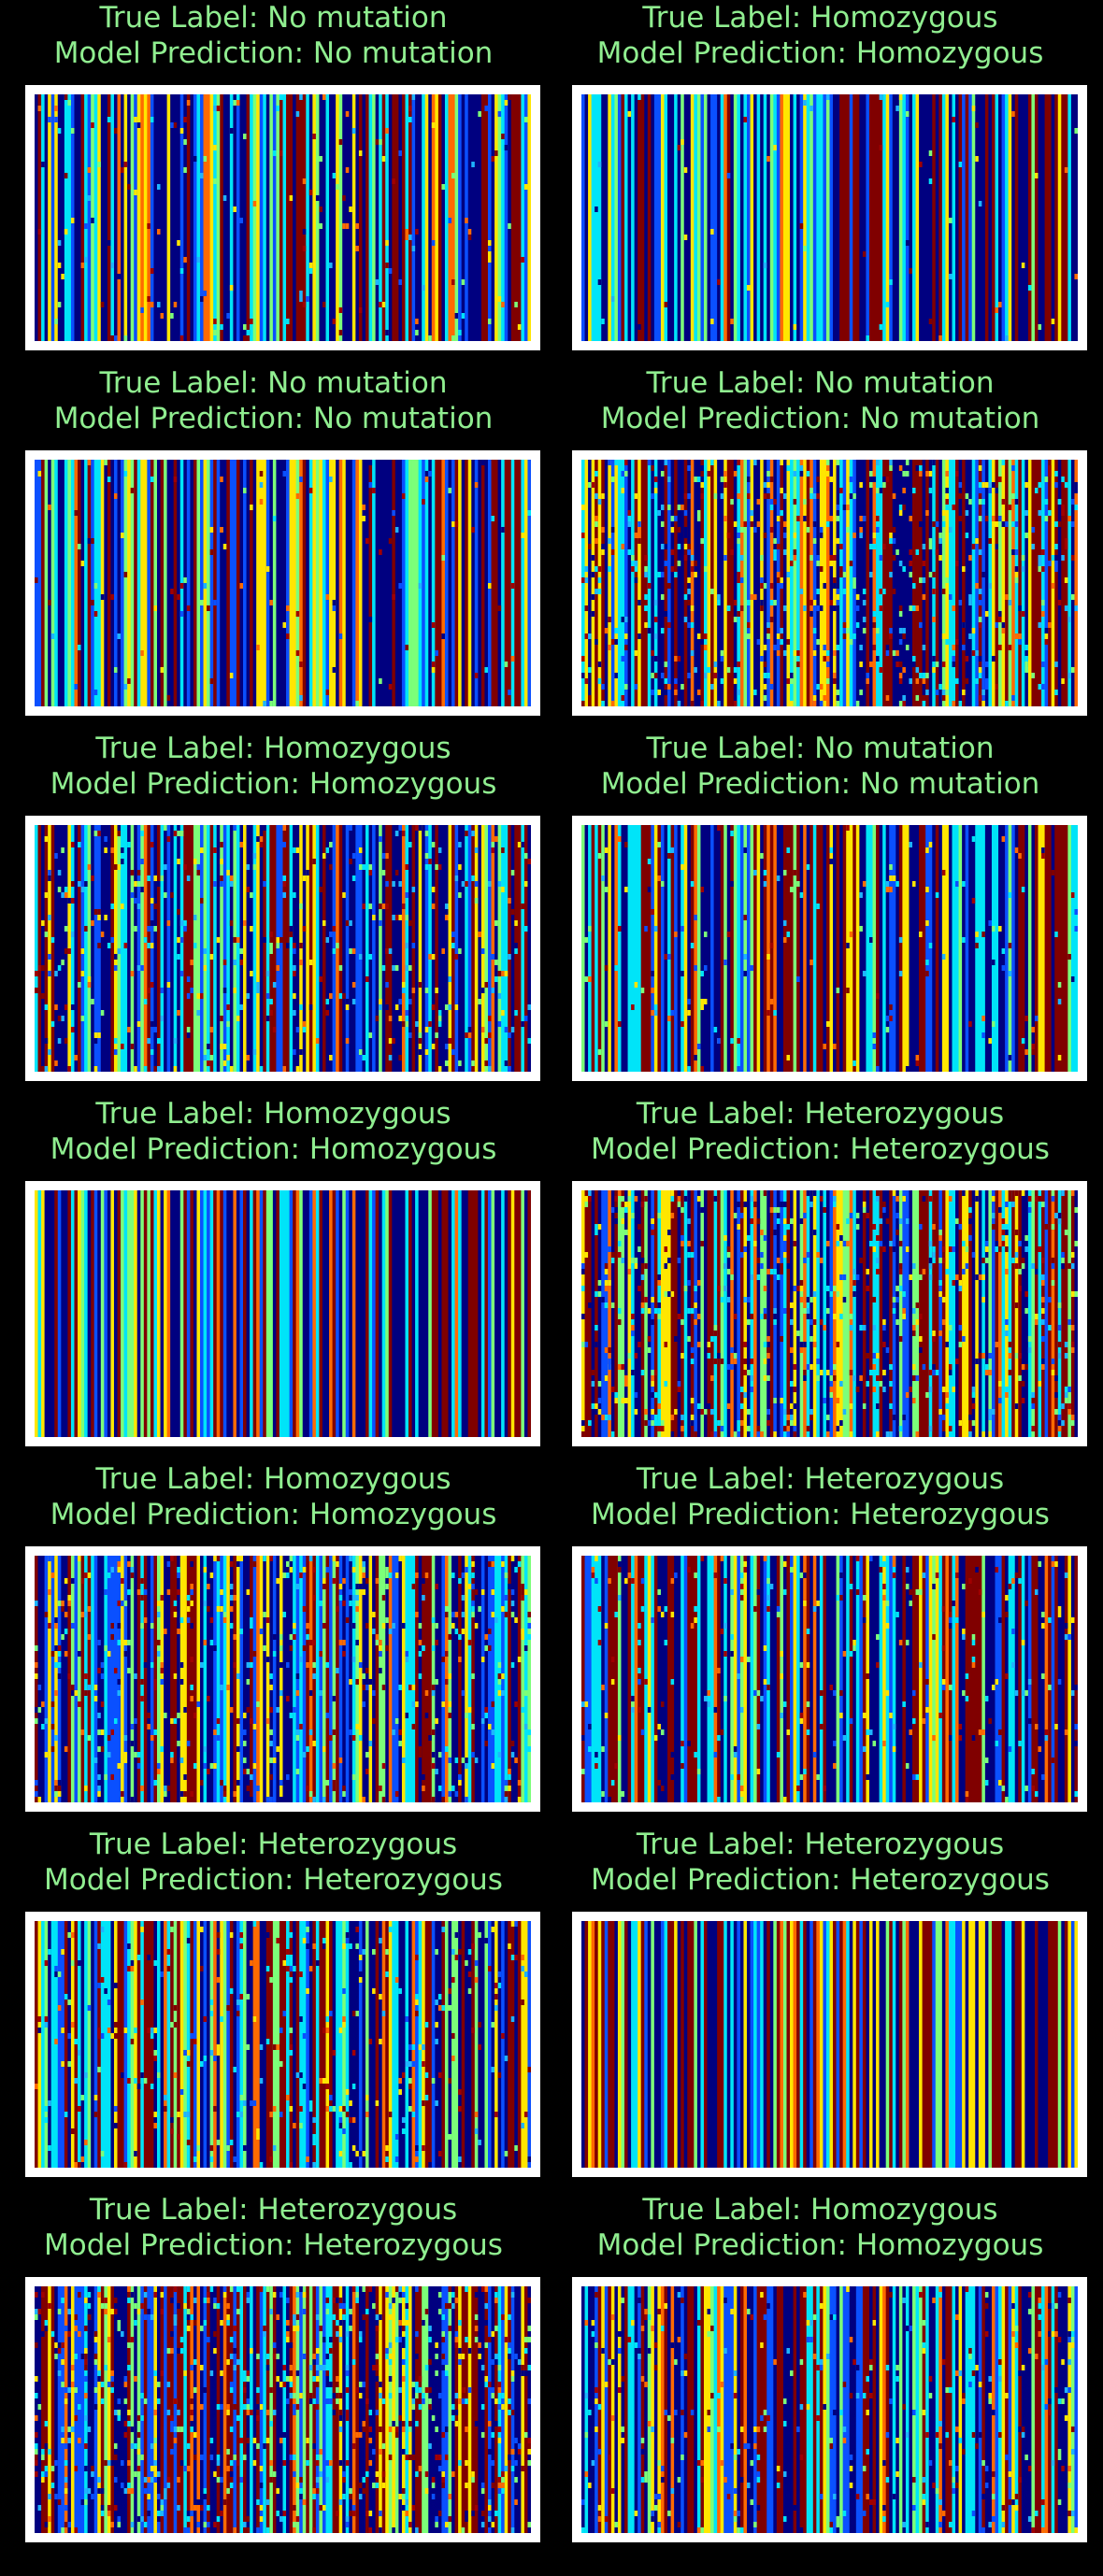  I want to click on true-label-text: True Label: Homozygous, so click(273, 1114).